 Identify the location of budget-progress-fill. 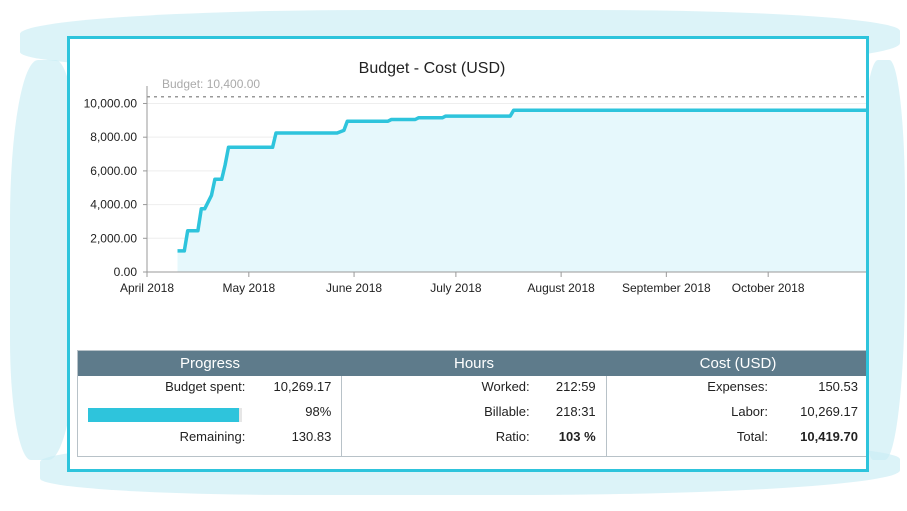
(163, 415).